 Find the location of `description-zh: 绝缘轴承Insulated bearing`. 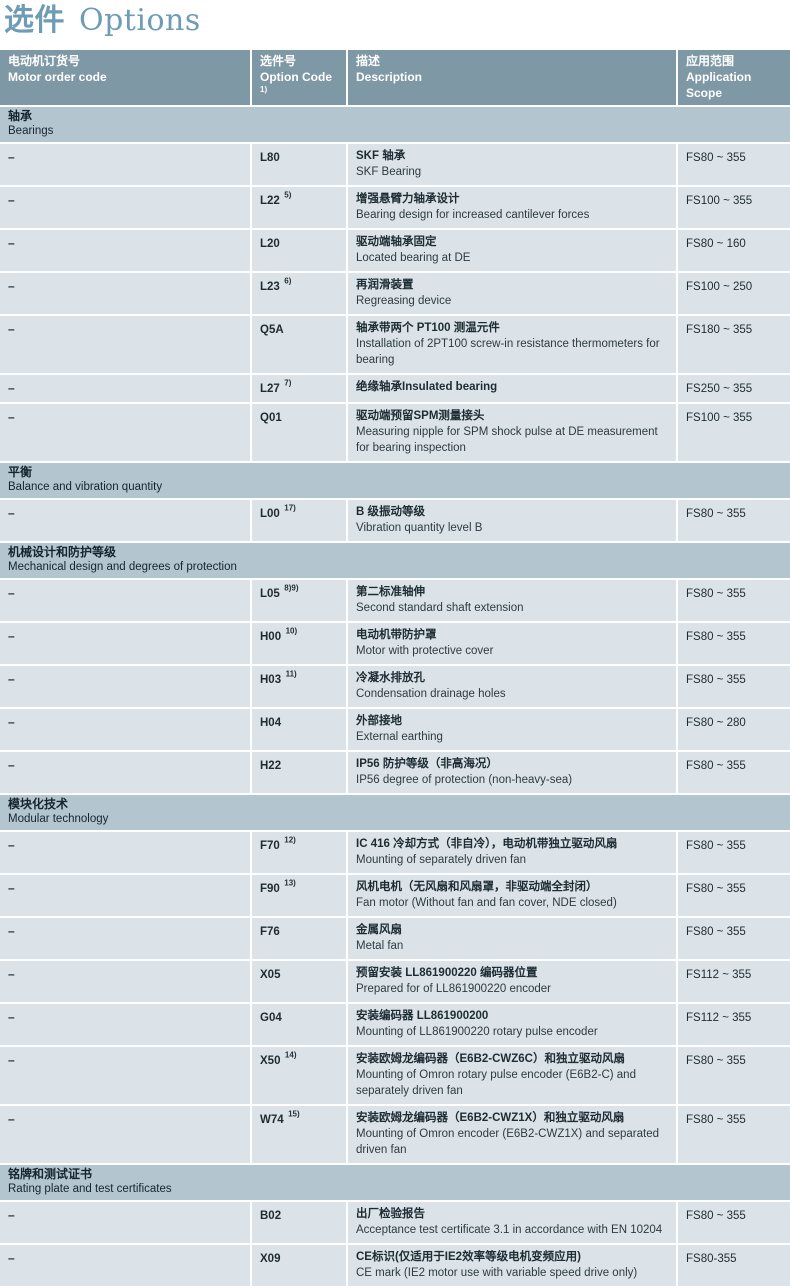

description-zh: 绝缘轴承Insulated bearing is located at coordinates (427, 387).